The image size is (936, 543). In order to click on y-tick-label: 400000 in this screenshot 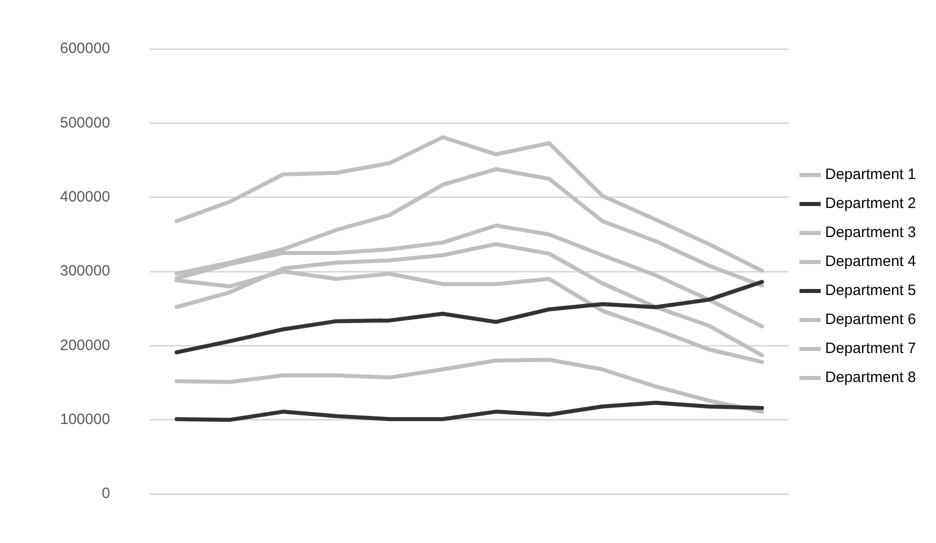, I will do `click(85, 197)`.